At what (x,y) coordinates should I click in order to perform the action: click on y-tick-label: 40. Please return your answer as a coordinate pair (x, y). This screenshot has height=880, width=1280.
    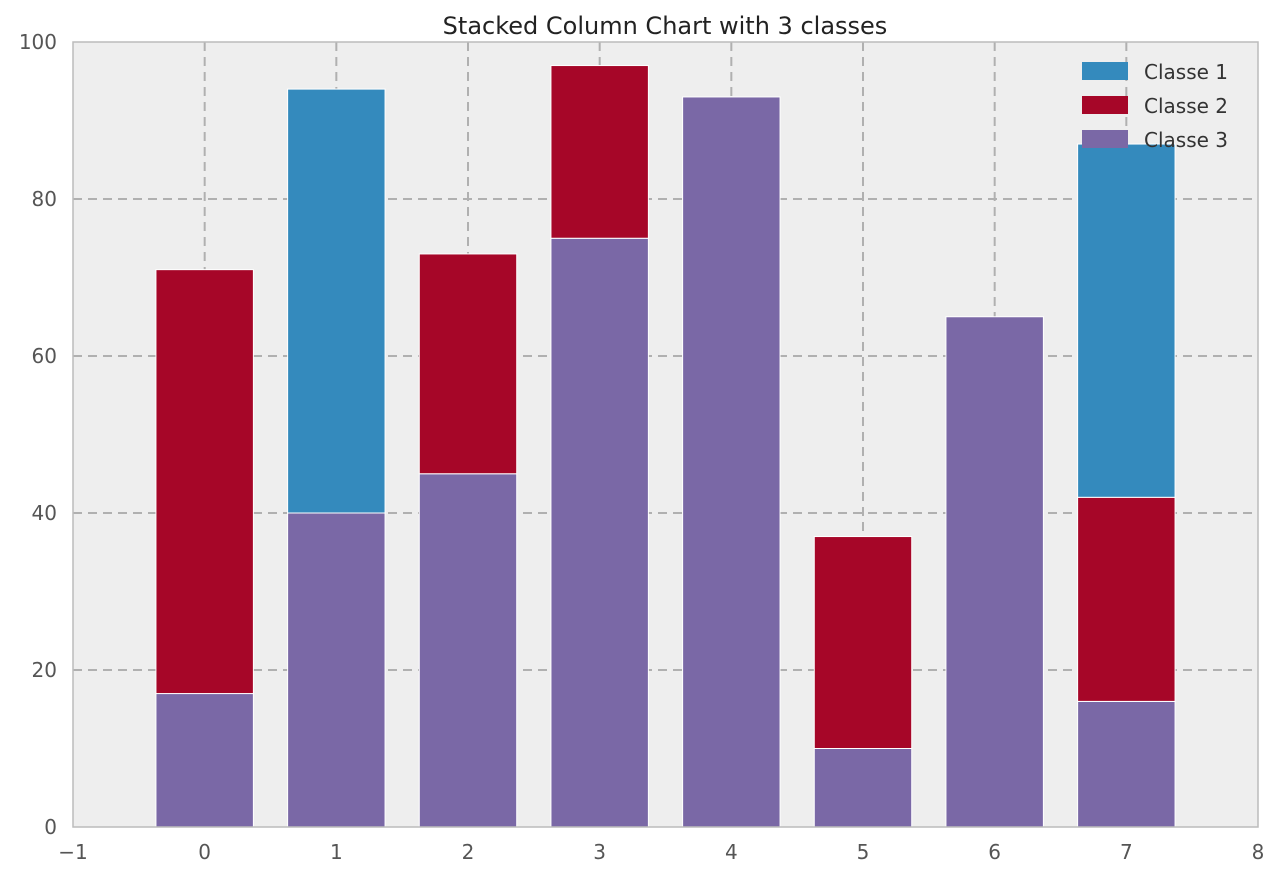
    Looking at the image, I should click on (44, 513).